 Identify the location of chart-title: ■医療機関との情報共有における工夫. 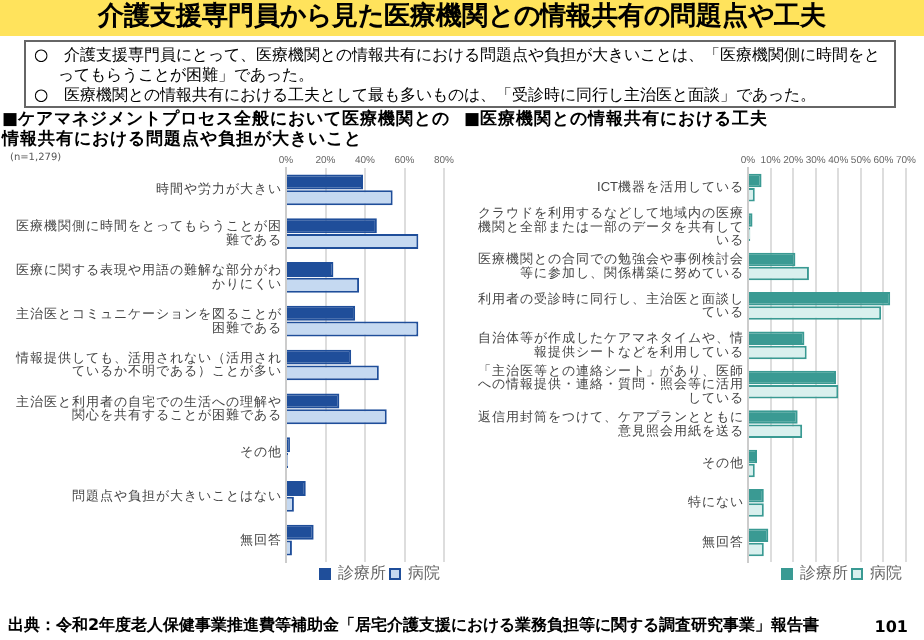
(617, 122).